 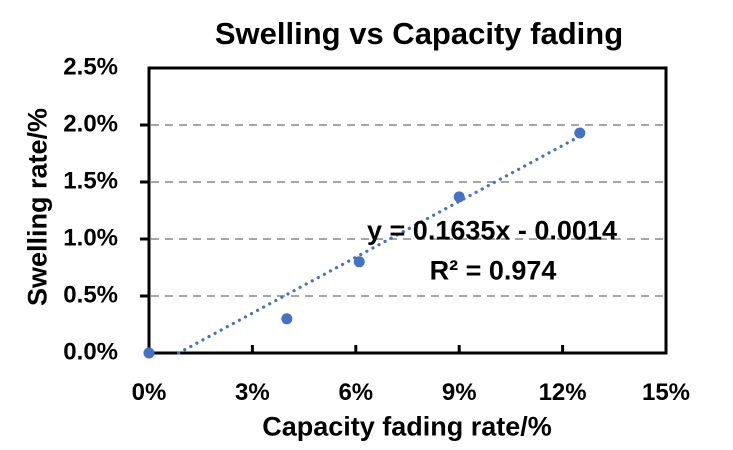 I want to click on trendline-equation: y = 0.1635x - 0.0014, so click(x=492, y=230).